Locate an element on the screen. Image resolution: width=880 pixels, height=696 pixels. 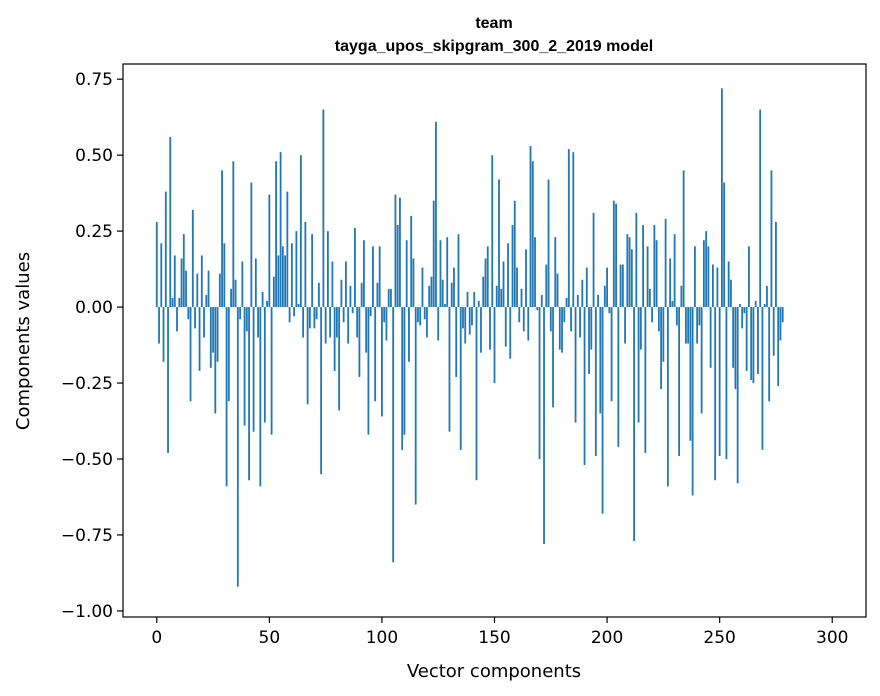
chart-subtitle: tayga_upos_skipgram_300_2_2019 model is located at coordinates (494, 46).